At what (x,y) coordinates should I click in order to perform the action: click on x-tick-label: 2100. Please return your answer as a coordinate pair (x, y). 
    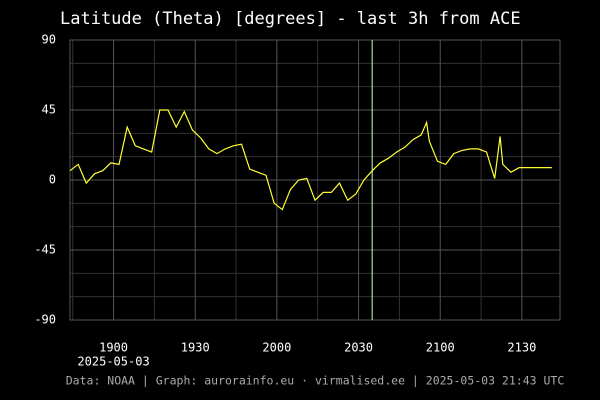
    Looking at the image, I should click on (440, 348).